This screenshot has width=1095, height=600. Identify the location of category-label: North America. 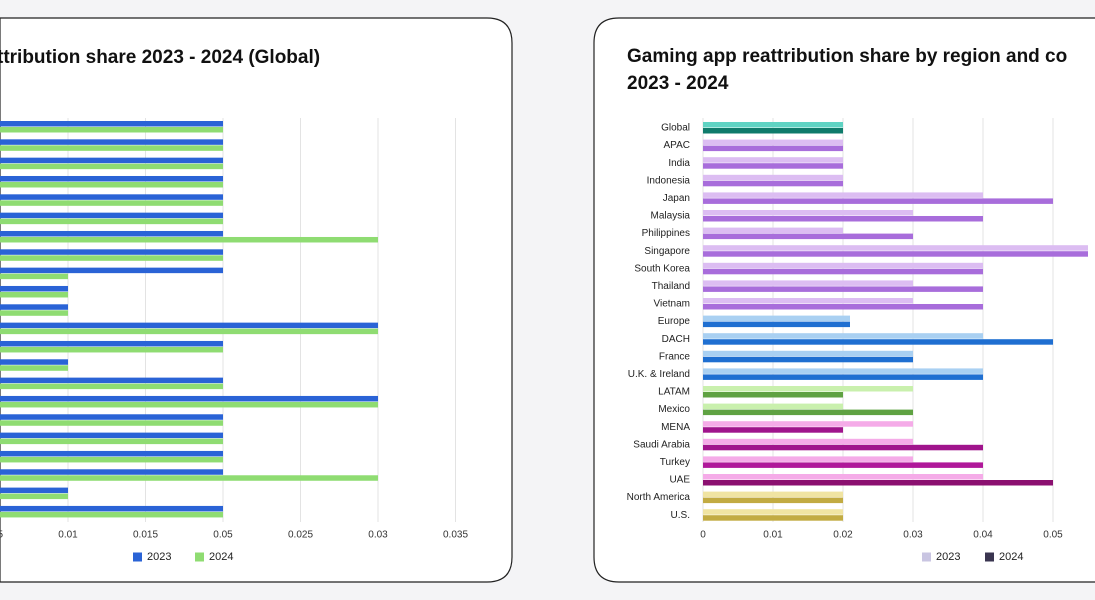
(659, 497).